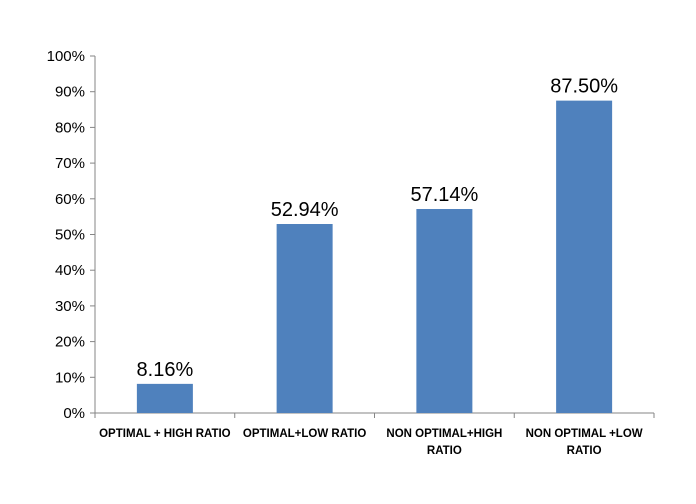  Describe the element at coordinates (70, 163) in the screenshot. I see `y-tick-label: 70%` at that location.